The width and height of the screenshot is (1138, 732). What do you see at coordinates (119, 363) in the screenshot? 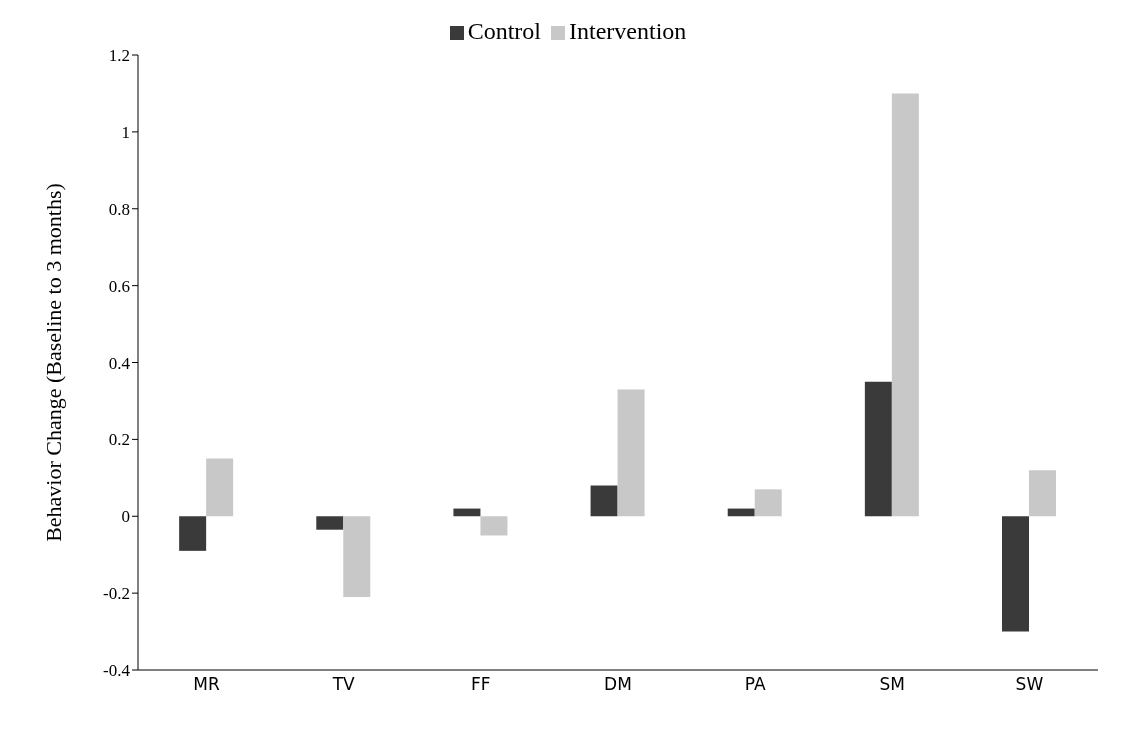
I see `y-tick-label: 0.4` at bounding box center [119, 363].